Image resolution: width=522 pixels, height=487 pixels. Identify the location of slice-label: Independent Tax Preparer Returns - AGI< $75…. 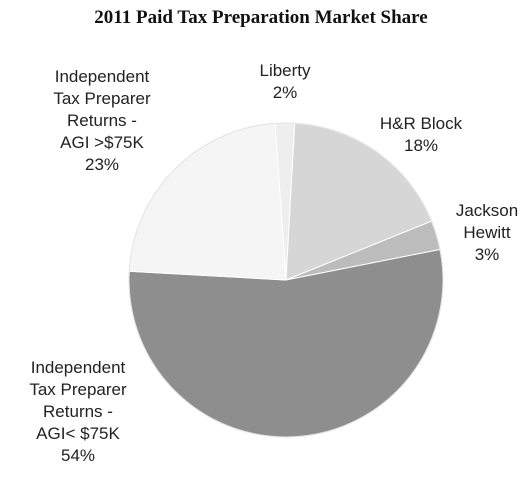
(79, 412).